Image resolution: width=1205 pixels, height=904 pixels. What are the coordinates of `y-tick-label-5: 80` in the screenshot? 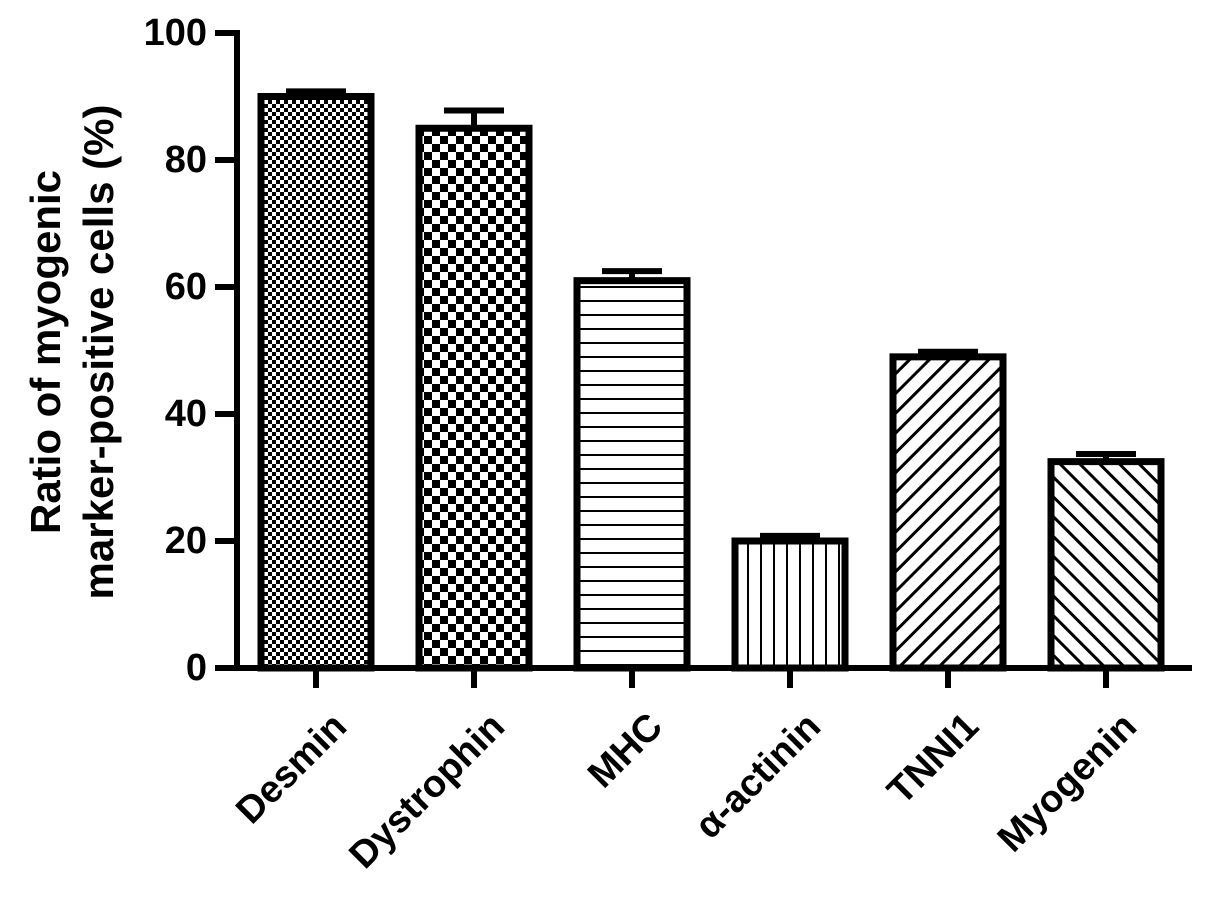 It's located at (186, 160).